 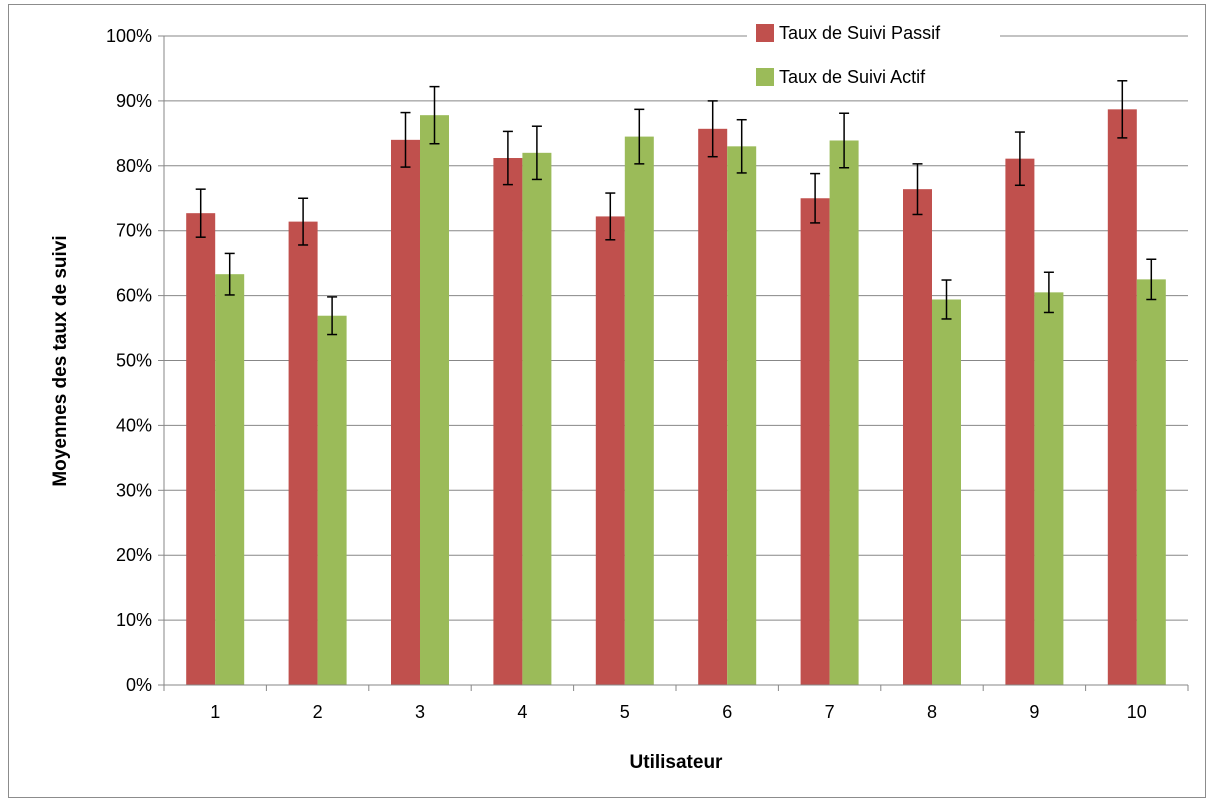 What do you see at coordinates (852, 77) in the screenshot?
I see `legend-label: Taux de Suivi Actif` at bounding box center [852, 77].